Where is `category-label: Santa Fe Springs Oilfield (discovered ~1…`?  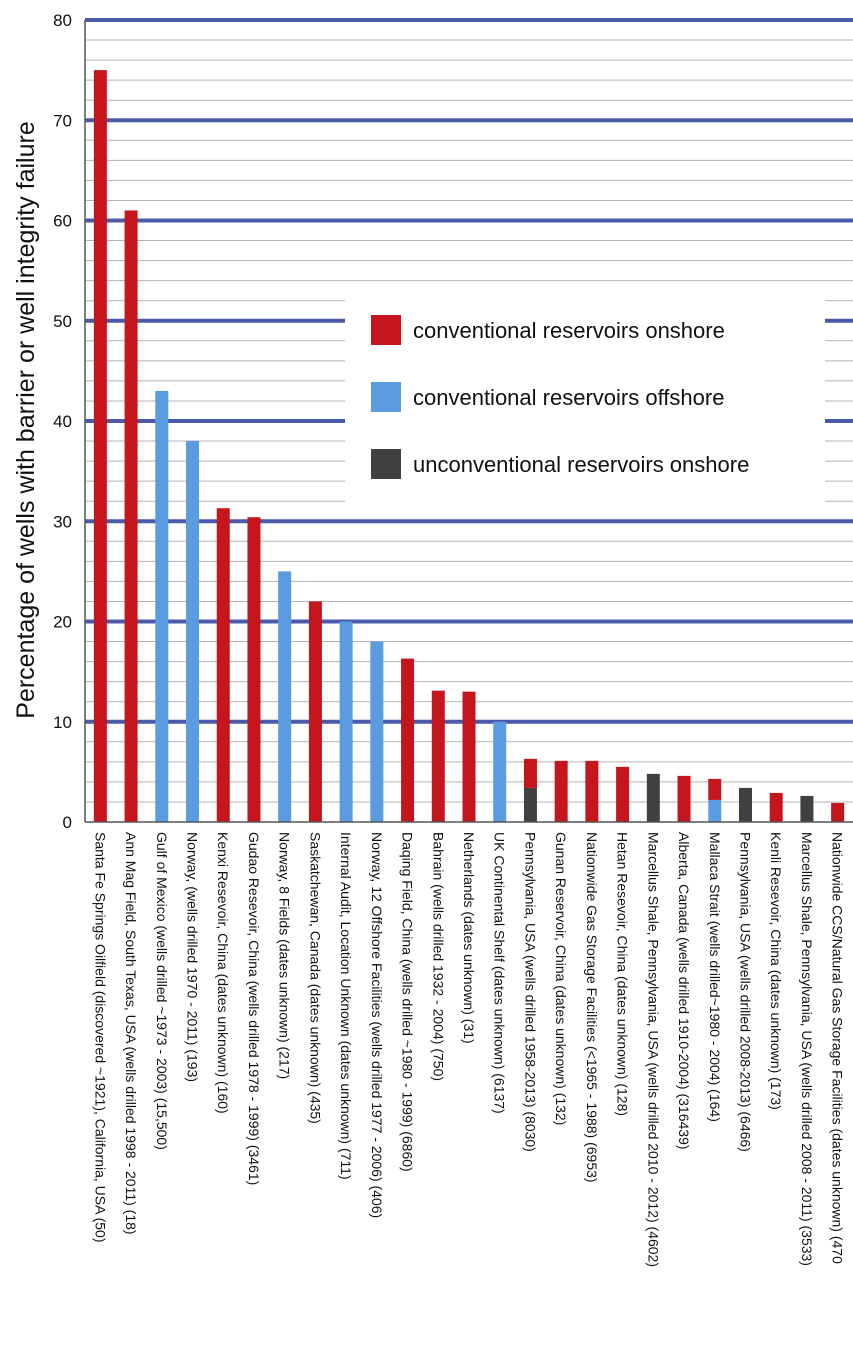
category-label: Santa Fe Springs Oilfield (discovered ~1… is located at coordinates (100, 1037).